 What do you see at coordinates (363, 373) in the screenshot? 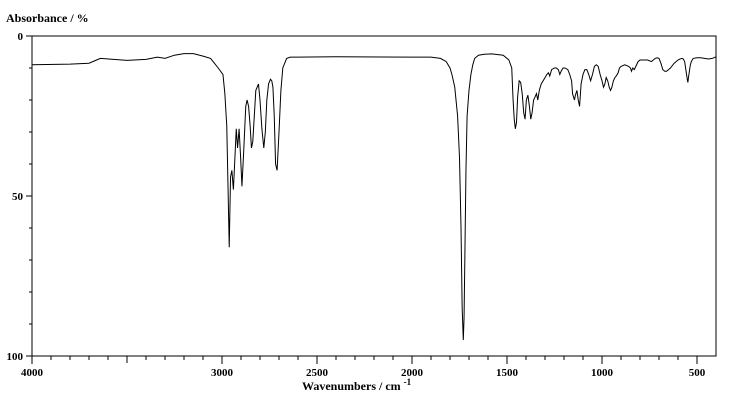
I see `x-tick-labels: 4000 3000 2500 2000 1500 1000 500` at bounding box center [363, 373].